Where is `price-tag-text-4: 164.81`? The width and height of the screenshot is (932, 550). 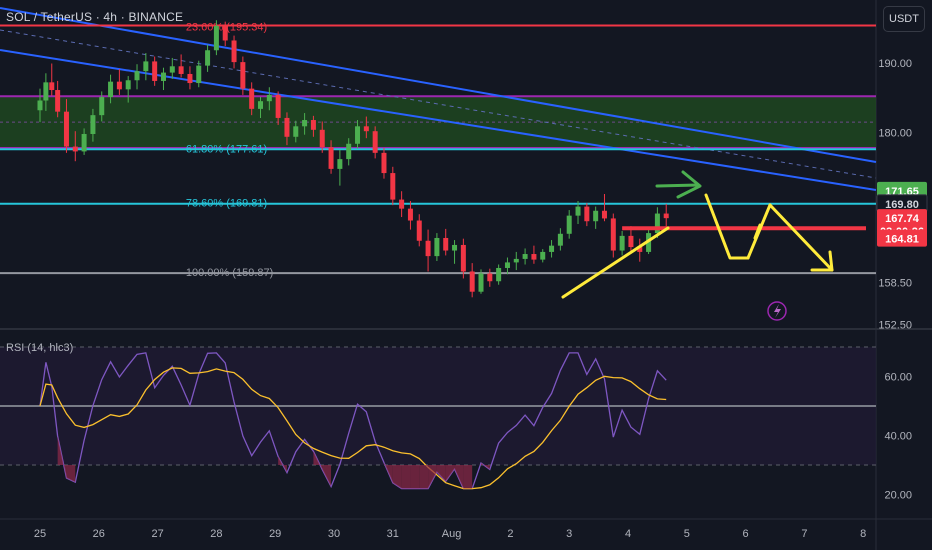
price-tag-text-4: 164.81 is located at coordinates (902, 240).